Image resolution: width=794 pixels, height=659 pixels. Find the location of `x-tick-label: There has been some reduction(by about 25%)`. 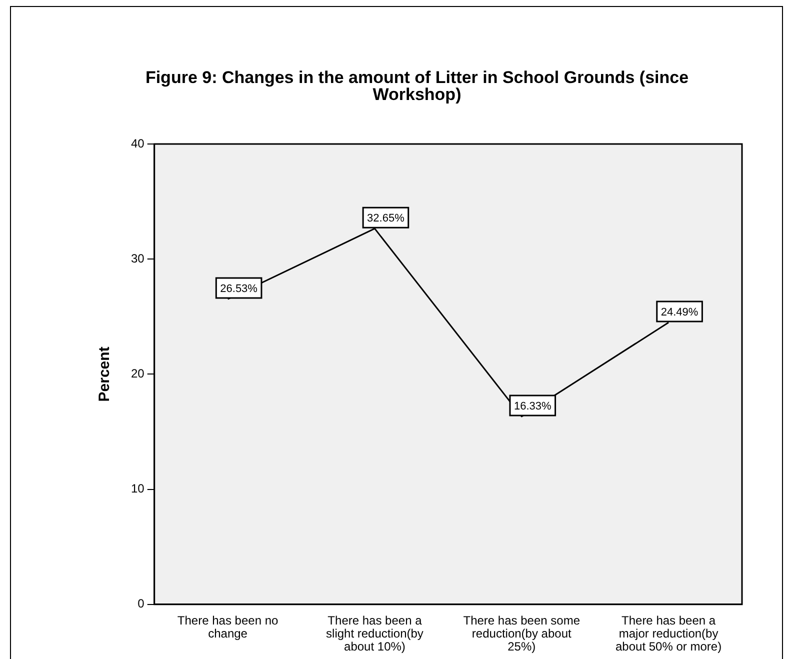

x-tick-label: There has been some reduction(by about 25%) is located at coordinates (521, 633).